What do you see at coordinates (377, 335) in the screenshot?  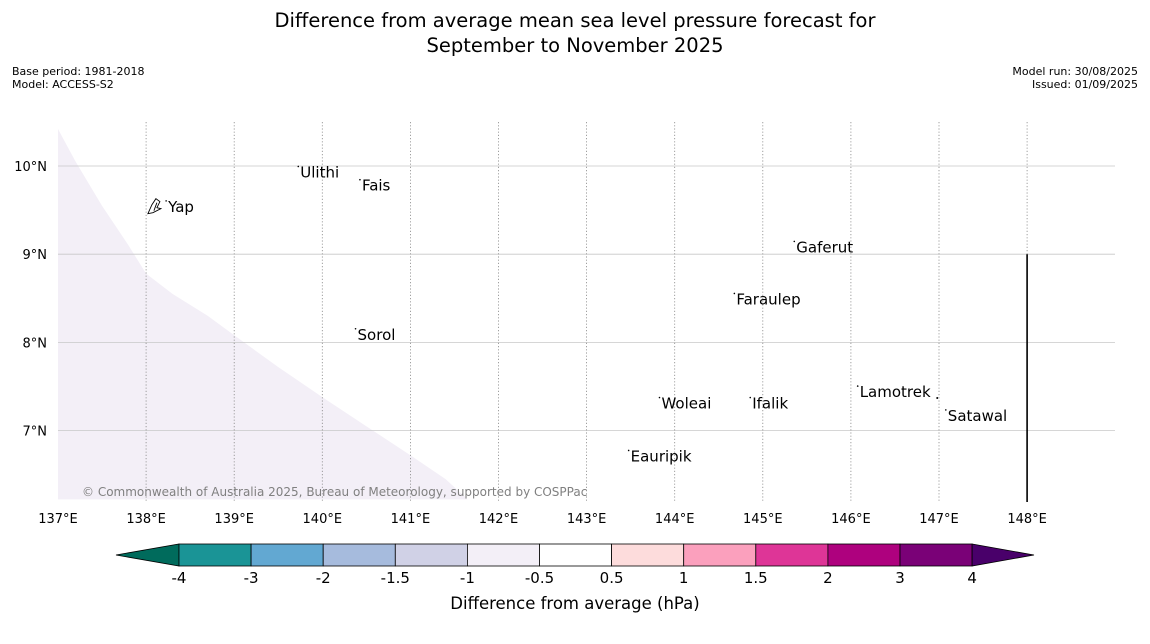 I see `place-label: Sorol` at bounding box center [377, 335].